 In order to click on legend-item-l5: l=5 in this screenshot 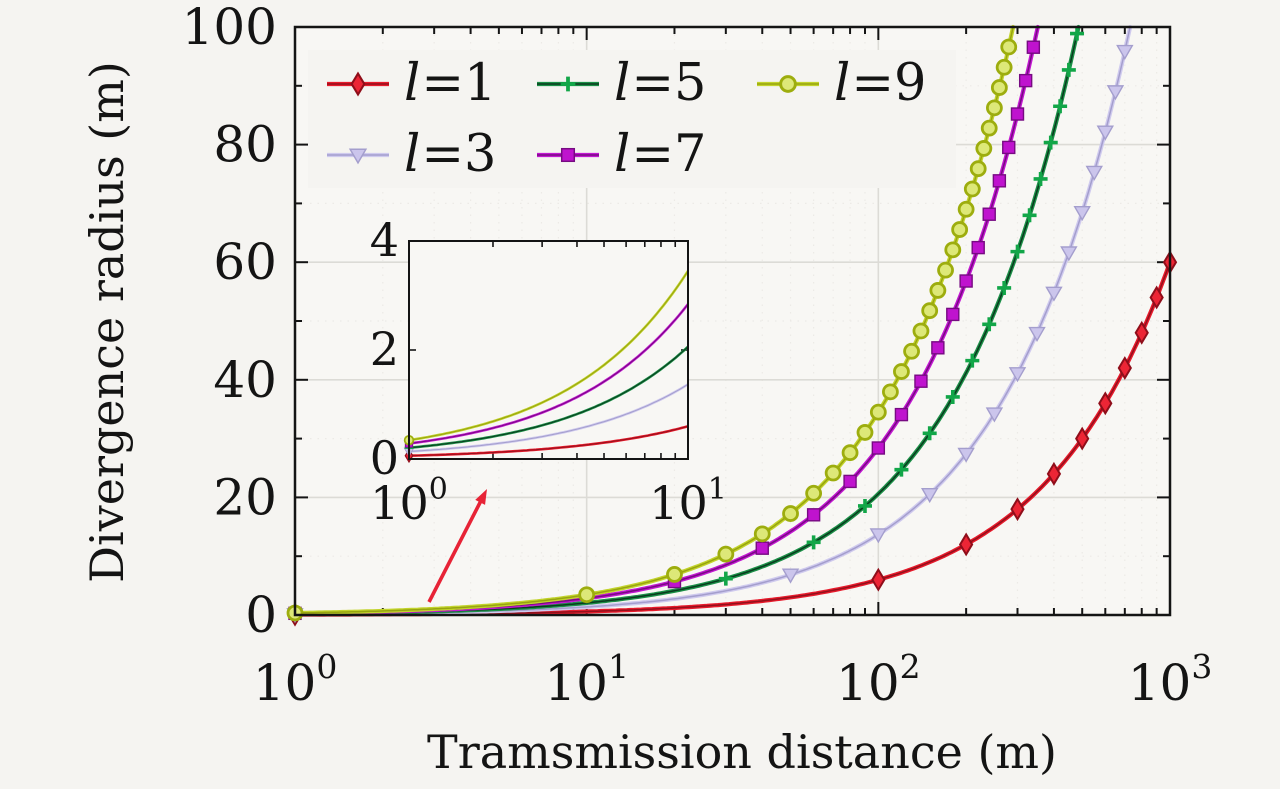, I will do `click(621, 84)`.